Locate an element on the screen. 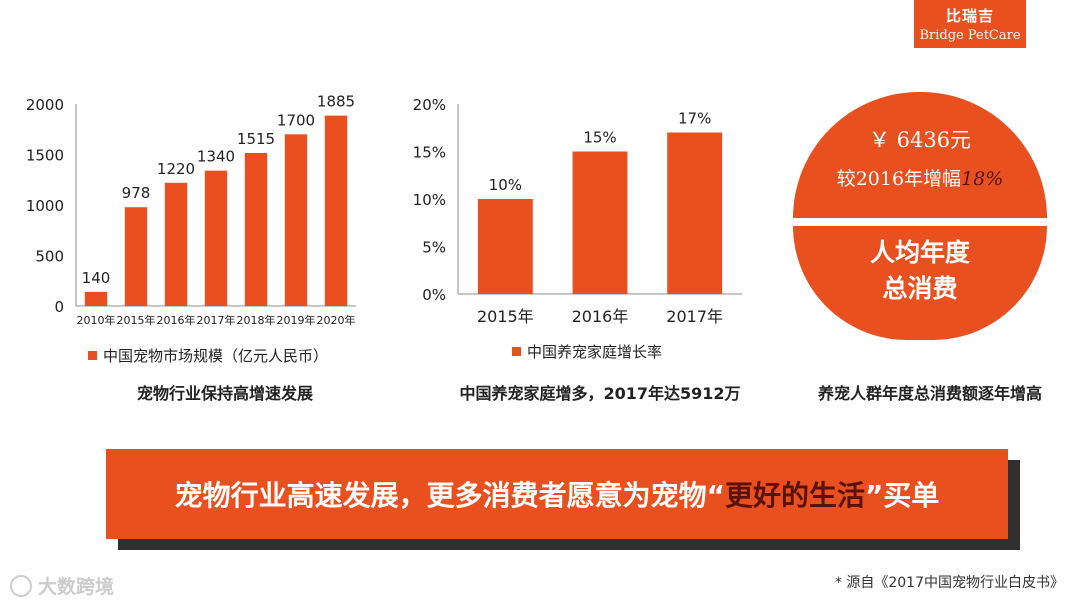 The image size is (1080, 608). watermark-logo-icon is located at coordinates (21, 585).